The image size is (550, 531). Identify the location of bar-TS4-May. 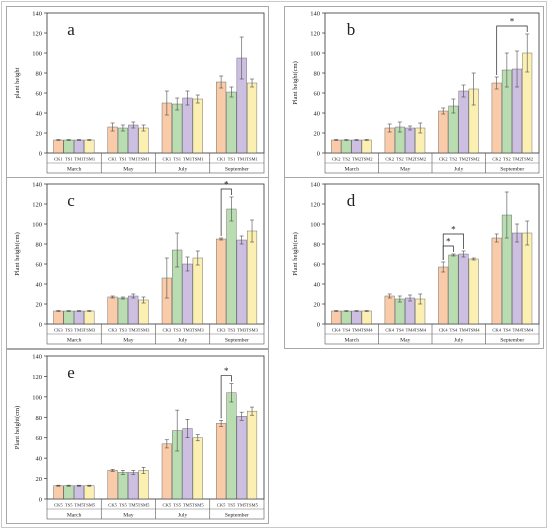
(399, 311).